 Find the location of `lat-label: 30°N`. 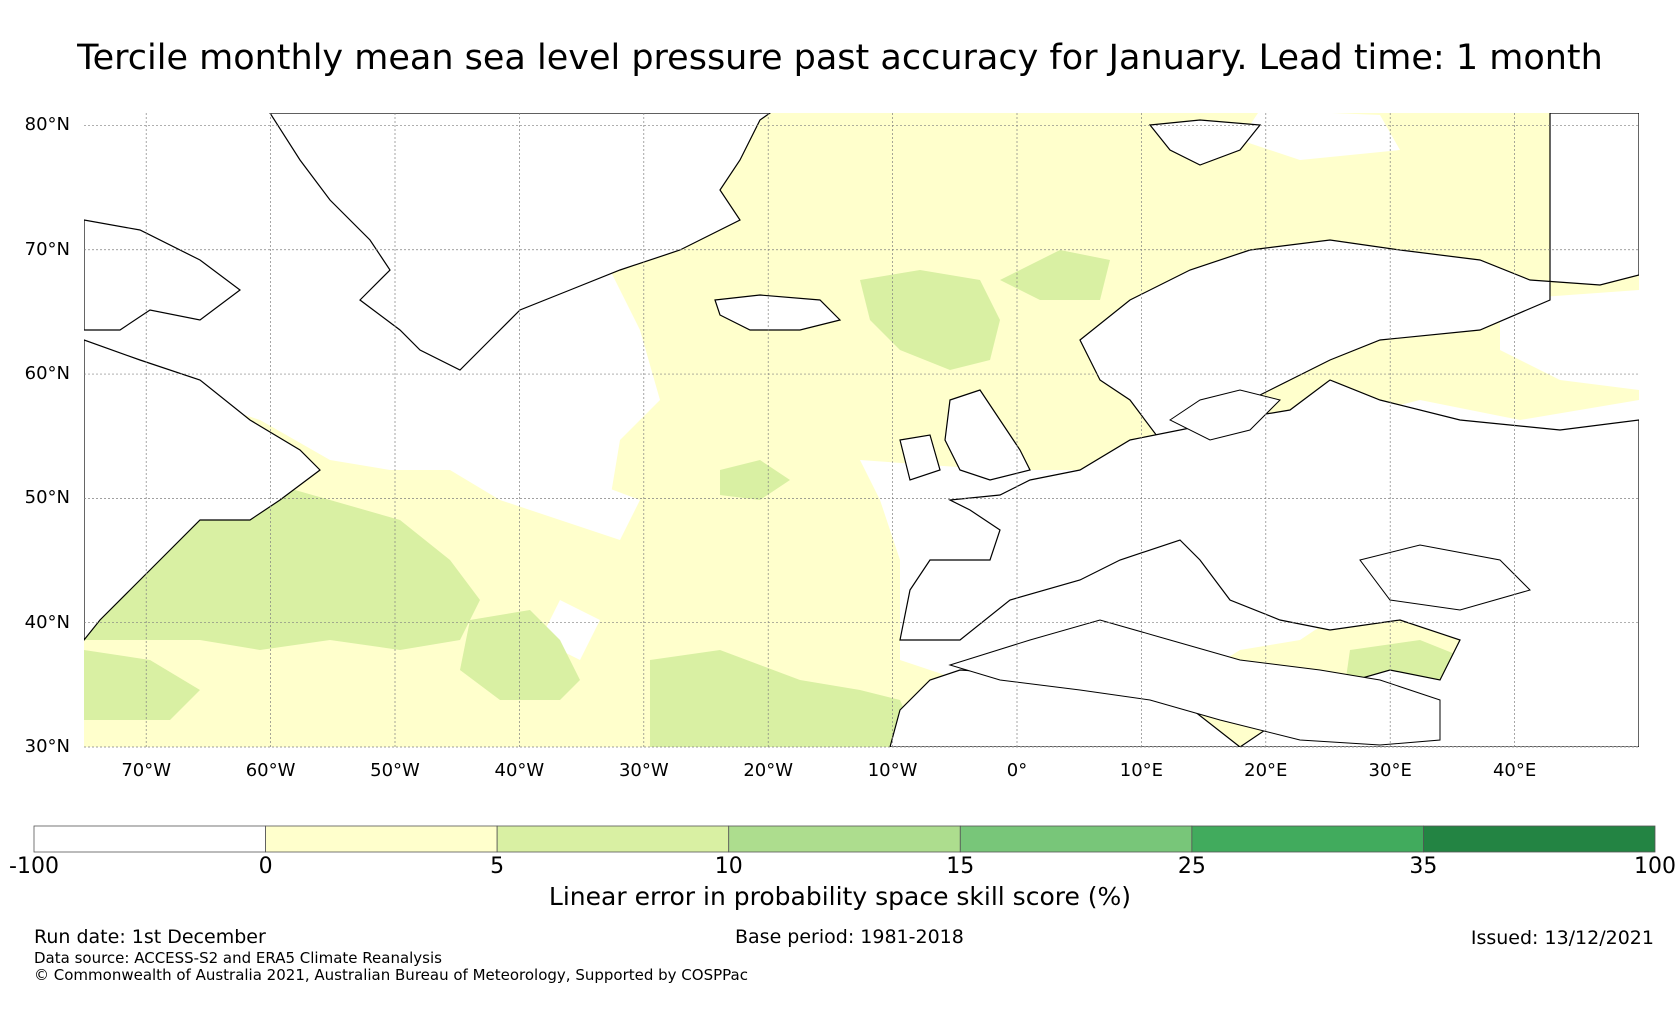

lat-label: 30°N is located at coordinates (47, 746).